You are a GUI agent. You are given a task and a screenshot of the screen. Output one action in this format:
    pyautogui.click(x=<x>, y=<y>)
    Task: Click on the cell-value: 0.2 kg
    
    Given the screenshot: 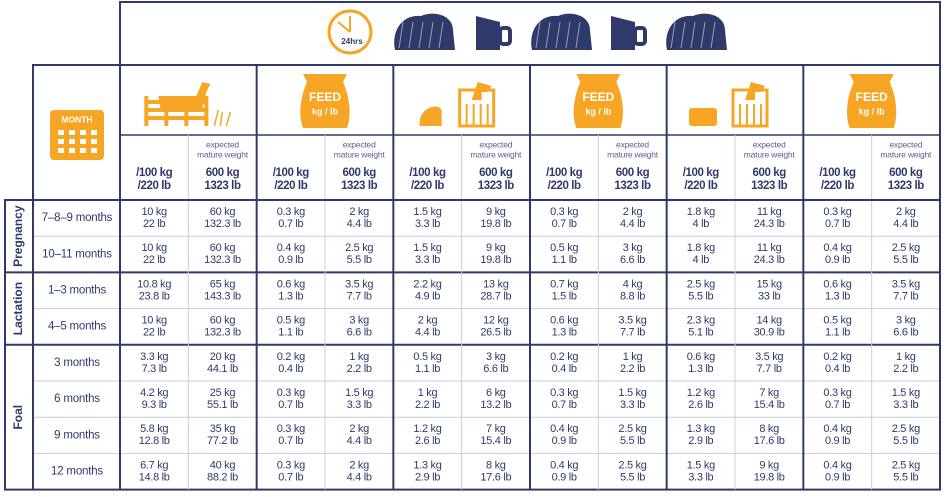 What is the action you would take?
    pyautogui.click(x=291, y=357)
    